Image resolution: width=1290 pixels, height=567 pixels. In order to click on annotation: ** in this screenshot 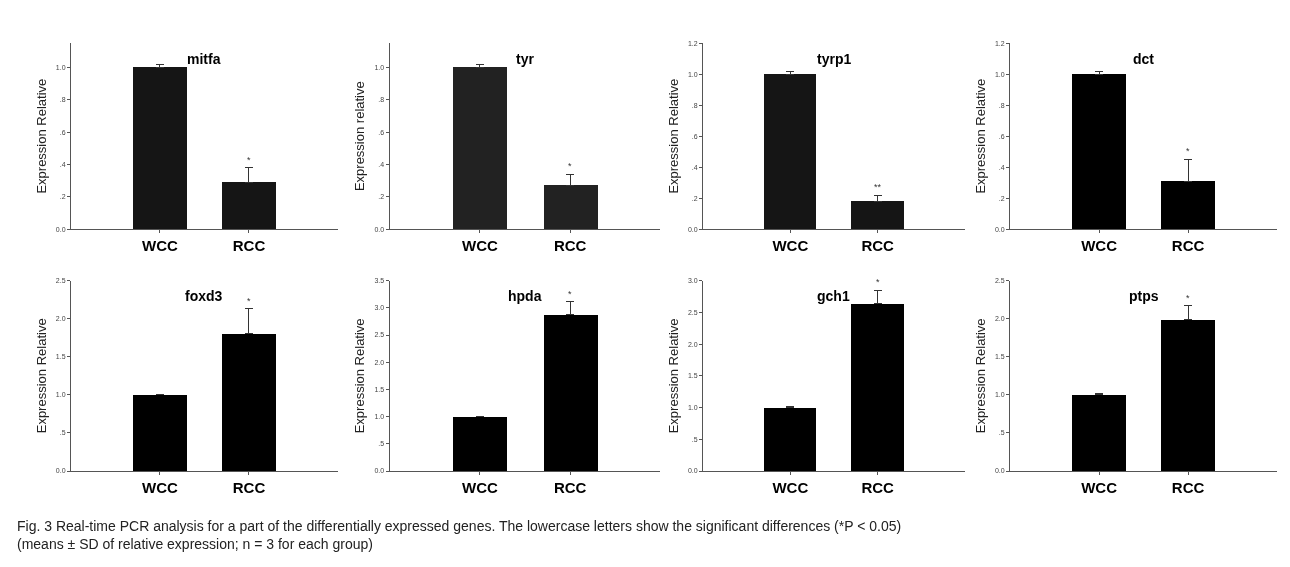, I will do `click(878, 187)`.